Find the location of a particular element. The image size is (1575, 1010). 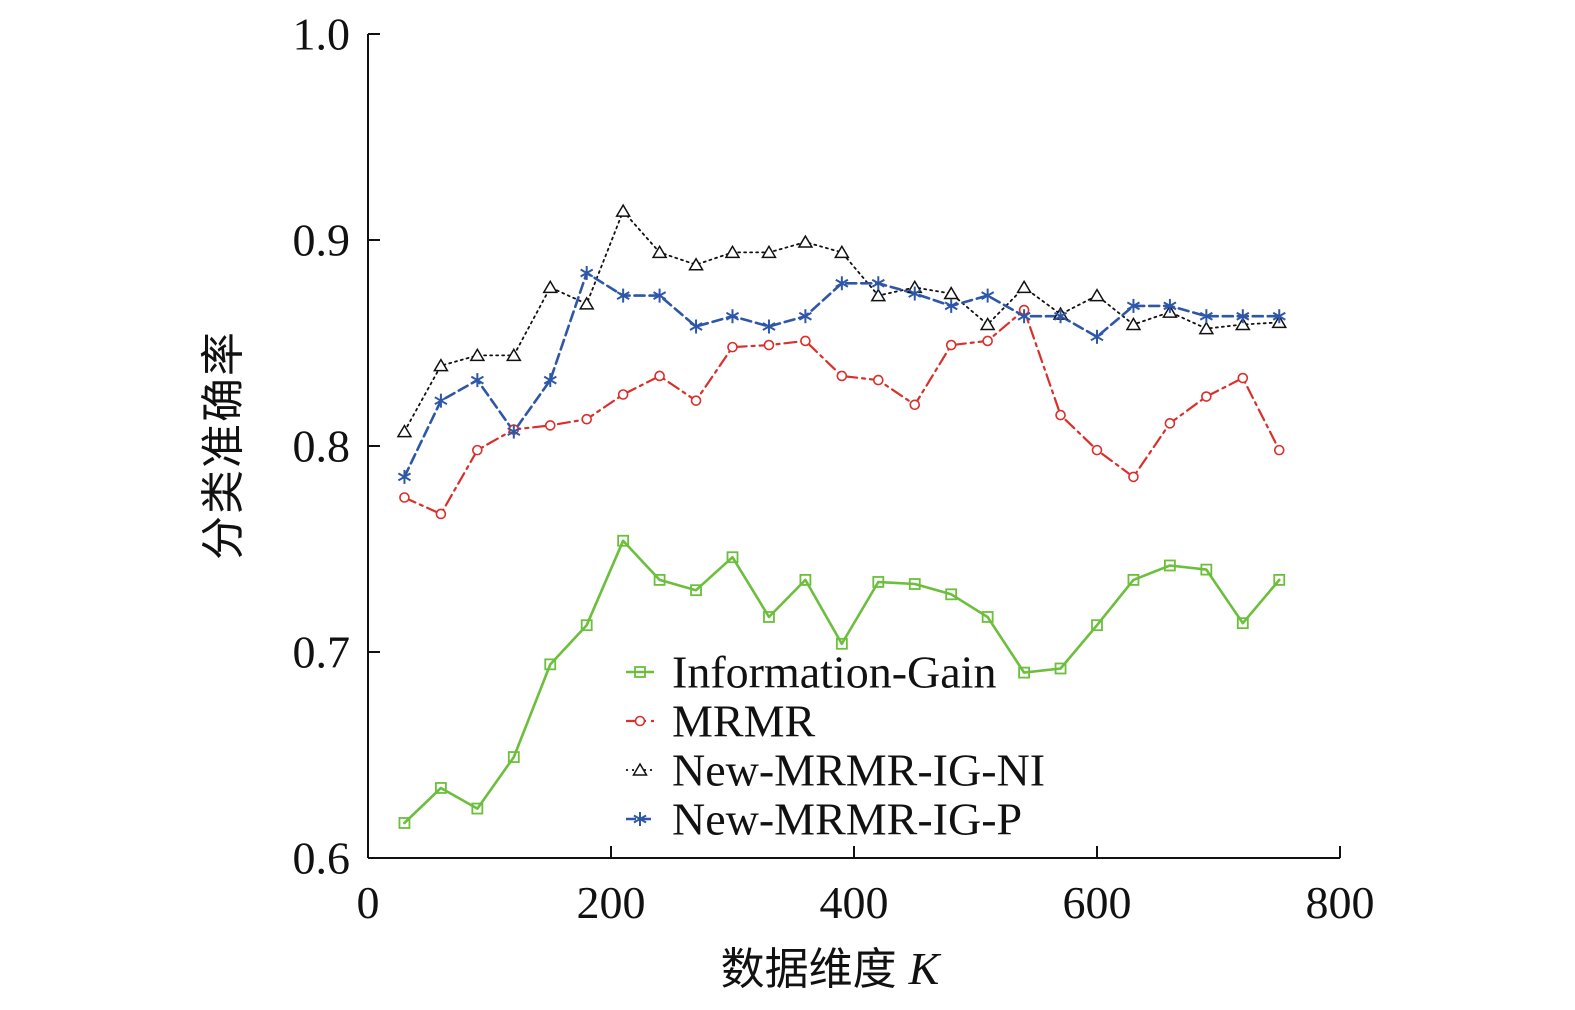

legend-label: MRMR is located at coordinates (743, 721).